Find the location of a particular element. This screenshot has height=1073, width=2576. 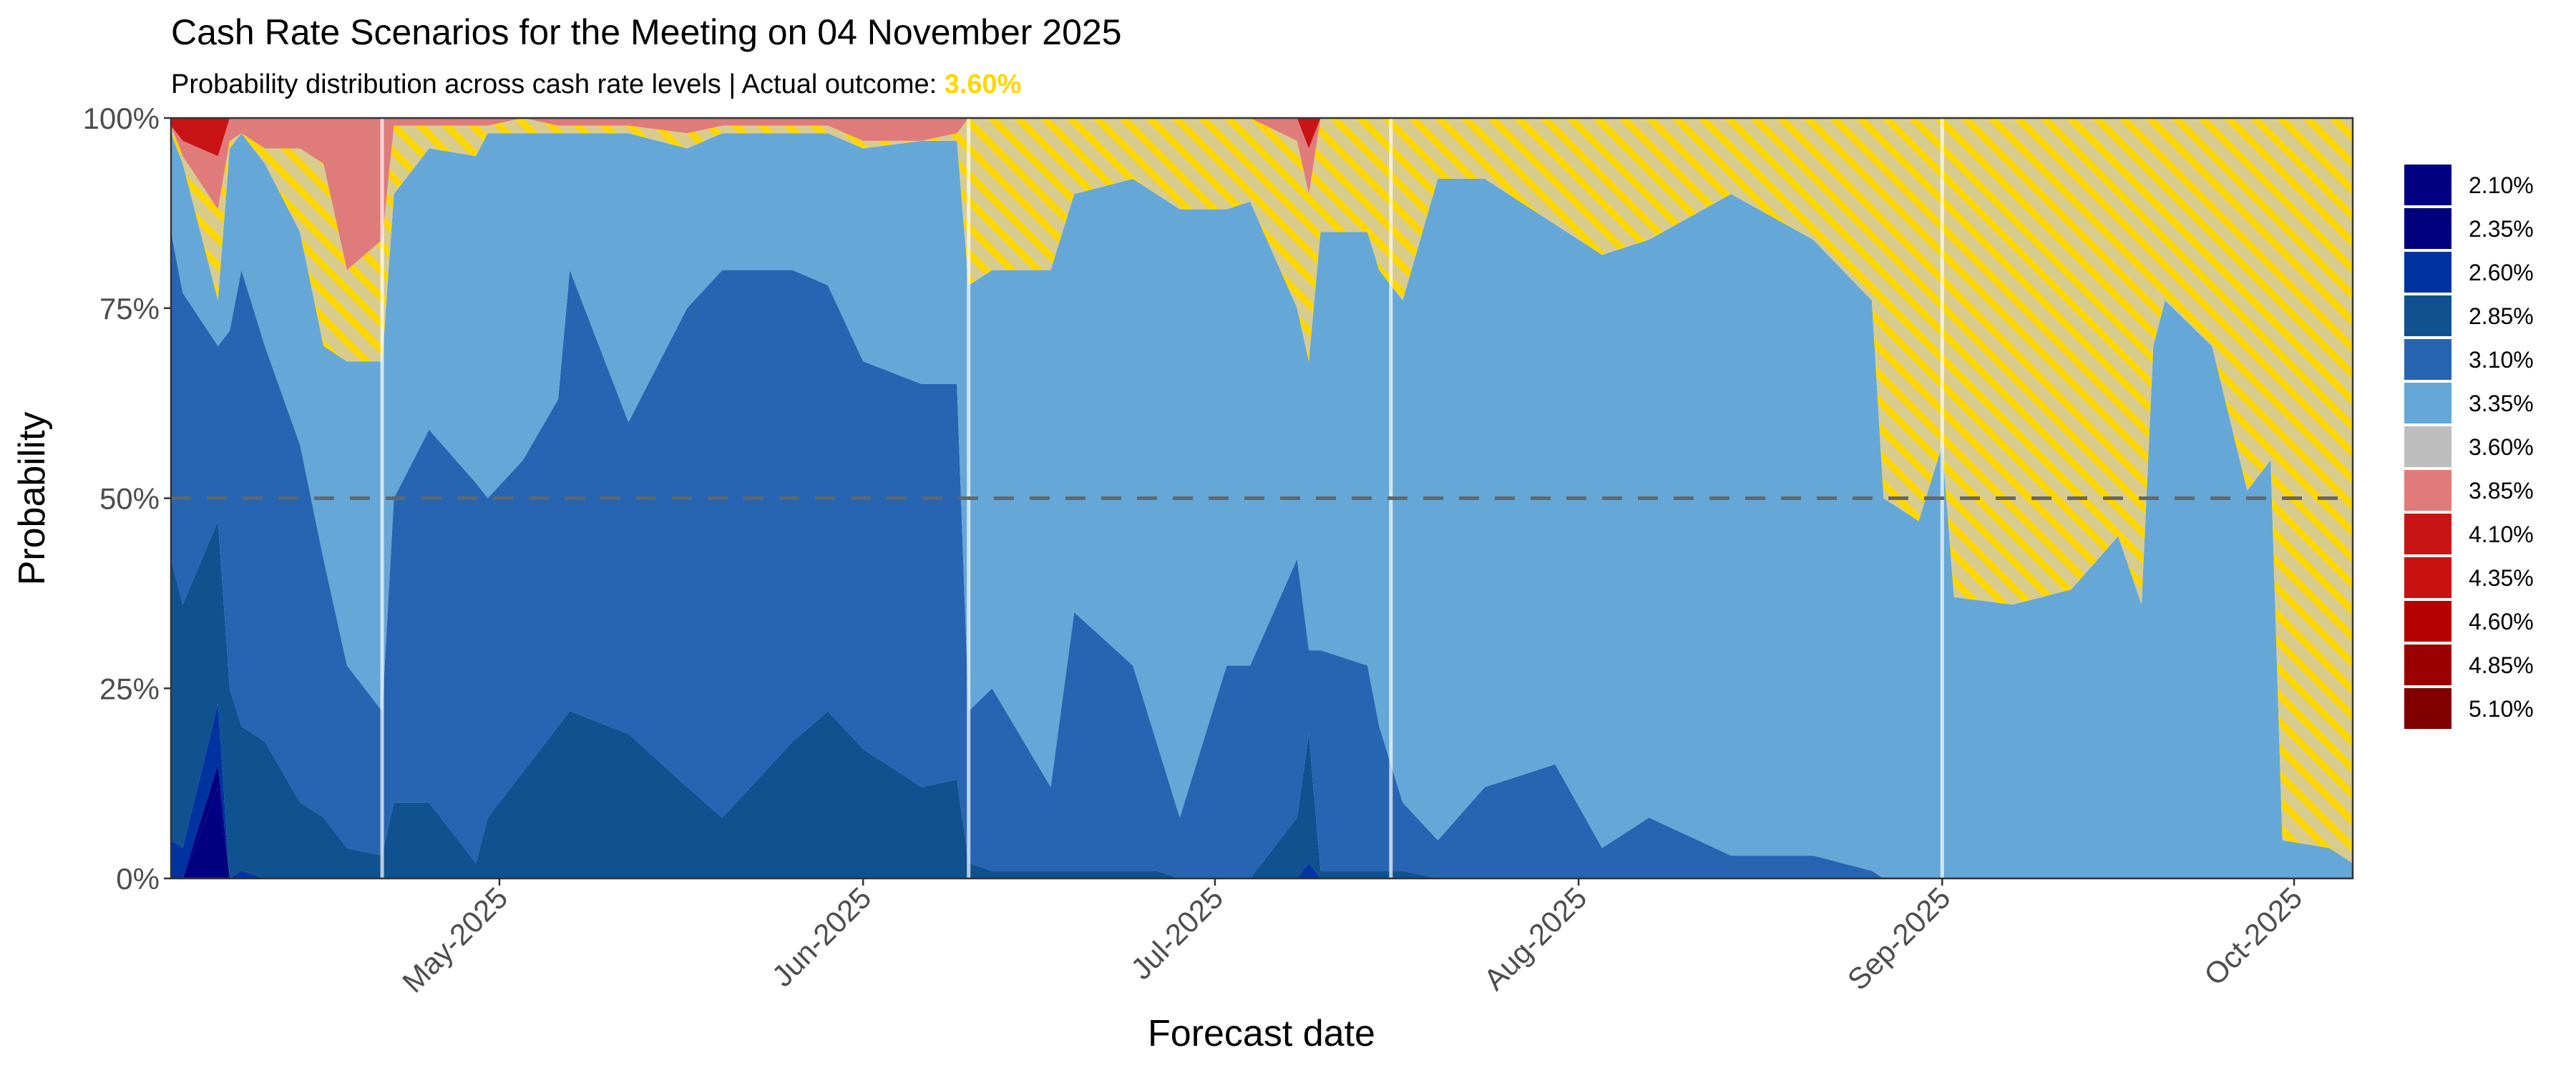

legend-item: 3.10% is located at coordinates (2469, 359).